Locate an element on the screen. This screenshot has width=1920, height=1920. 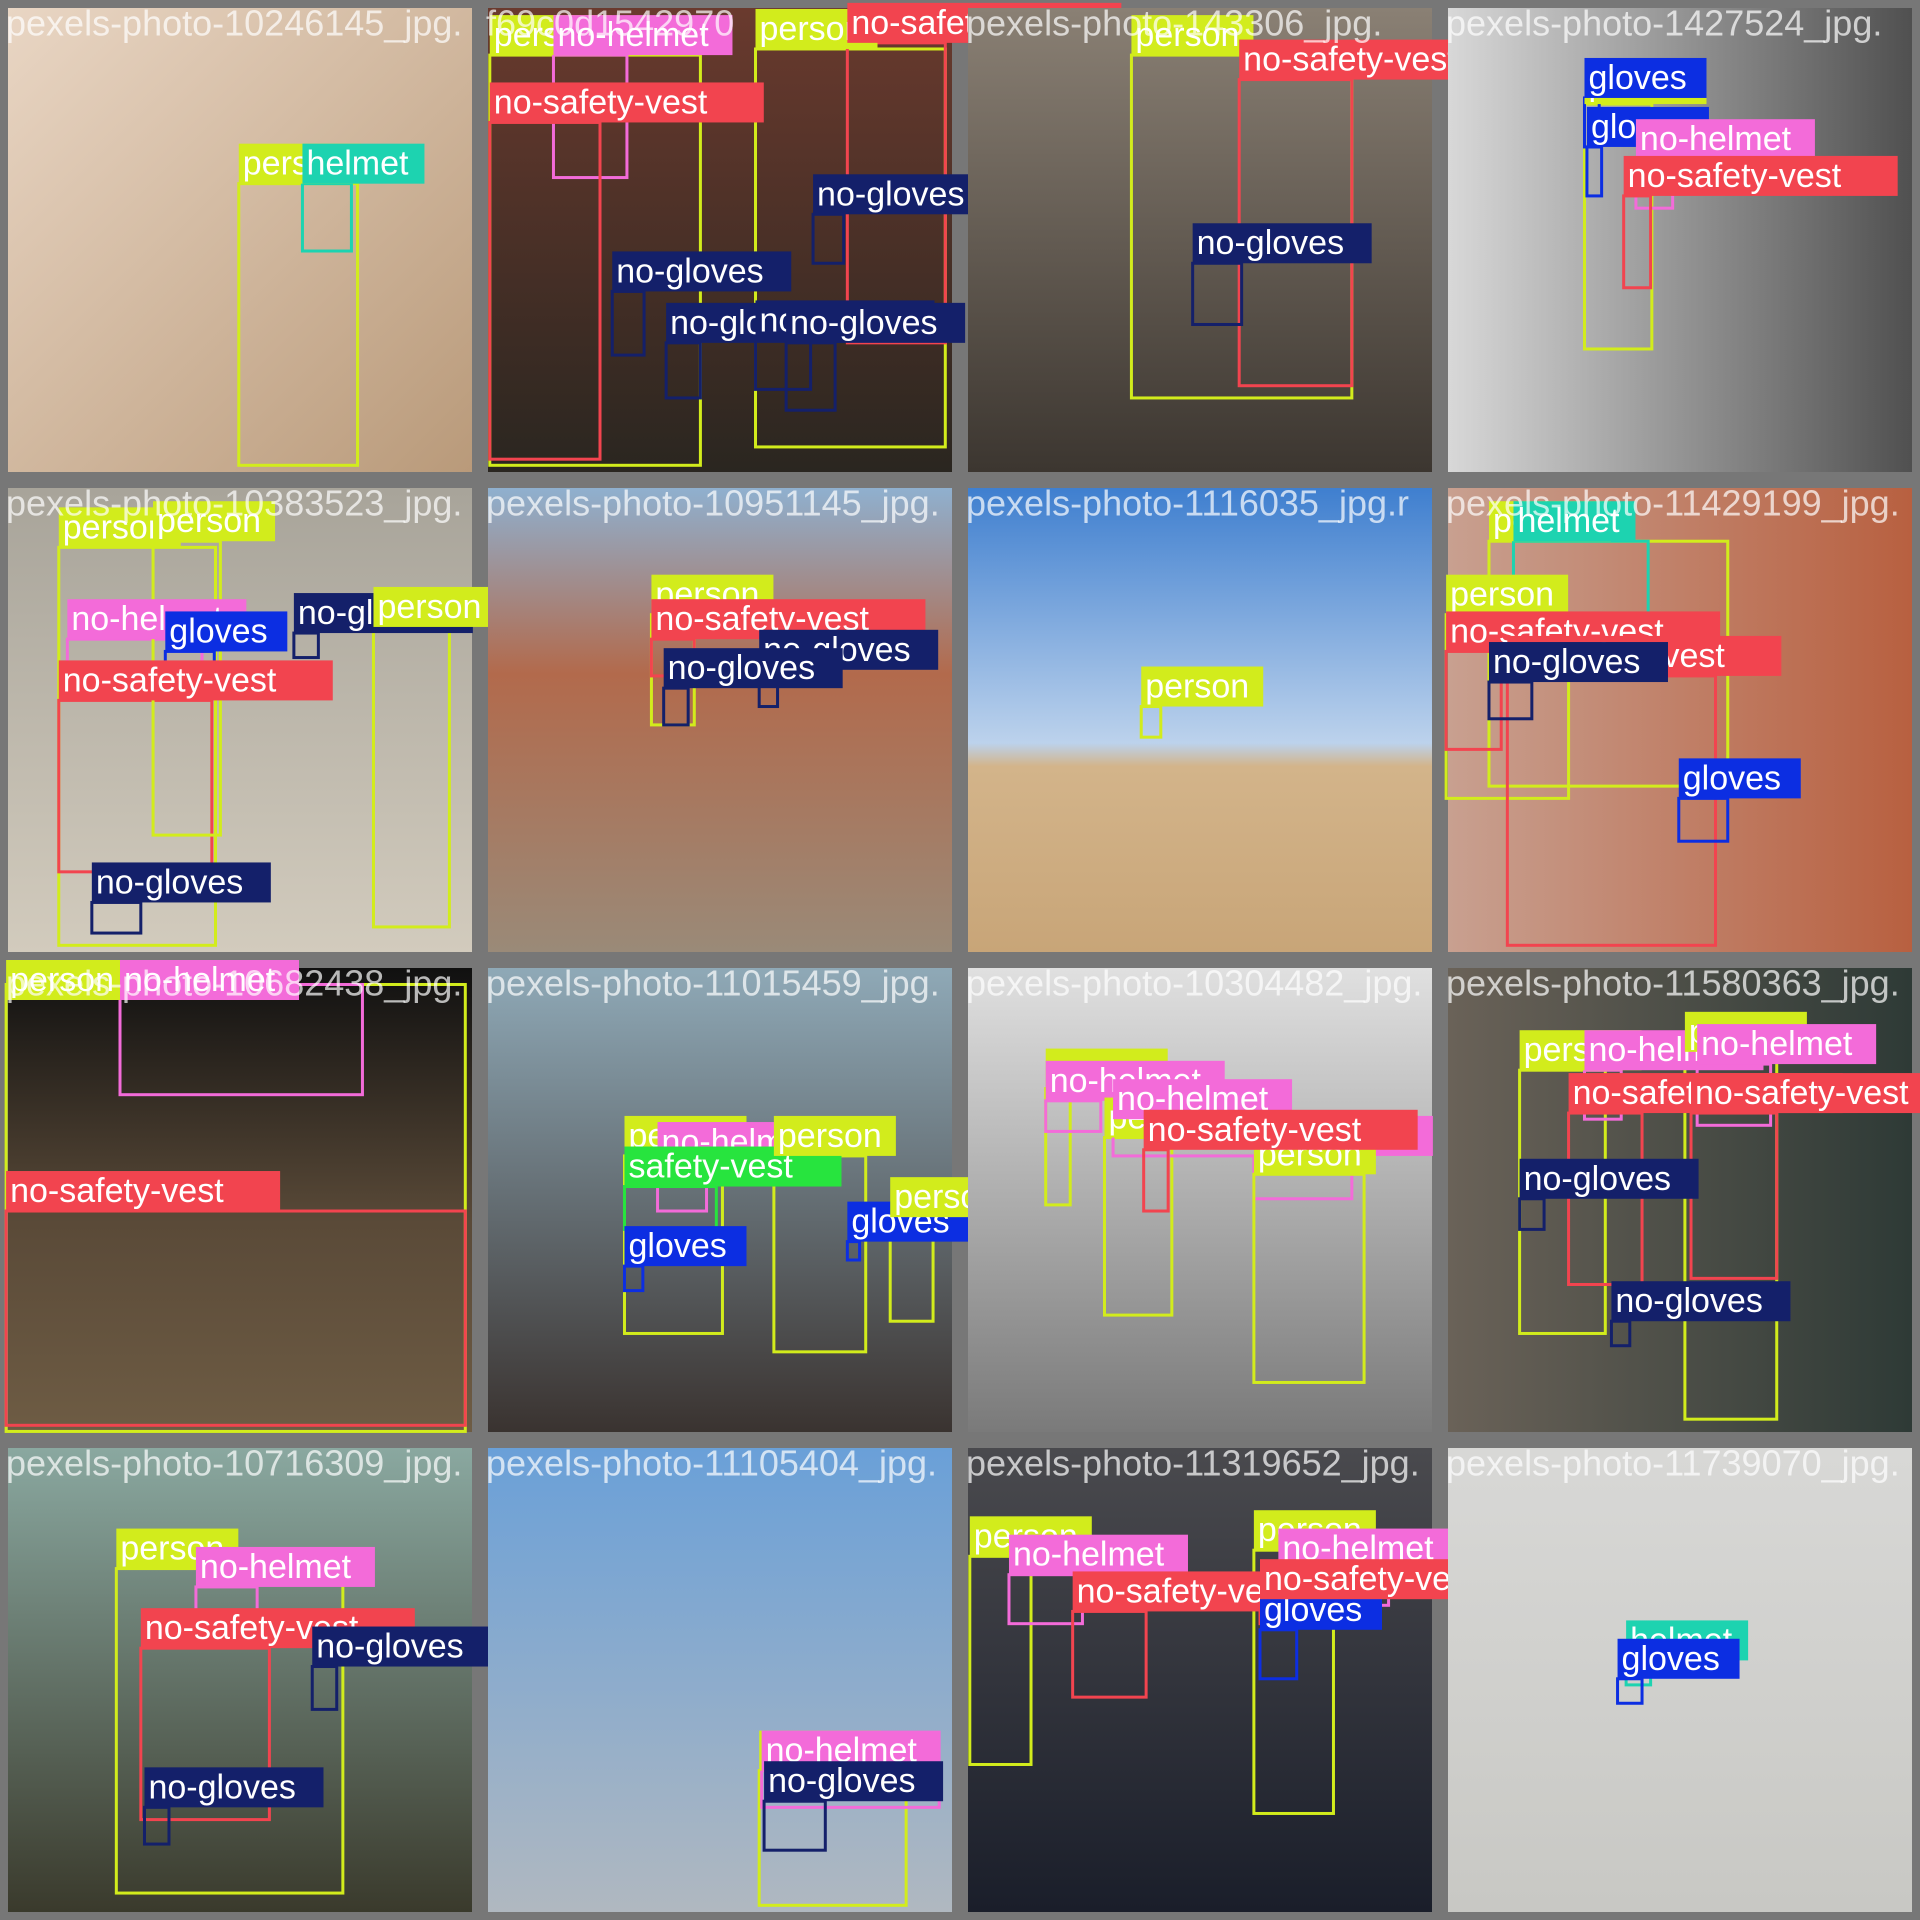
tile-title: pexels-photo-11015459_jpg. is located at coordinates (713, 983).